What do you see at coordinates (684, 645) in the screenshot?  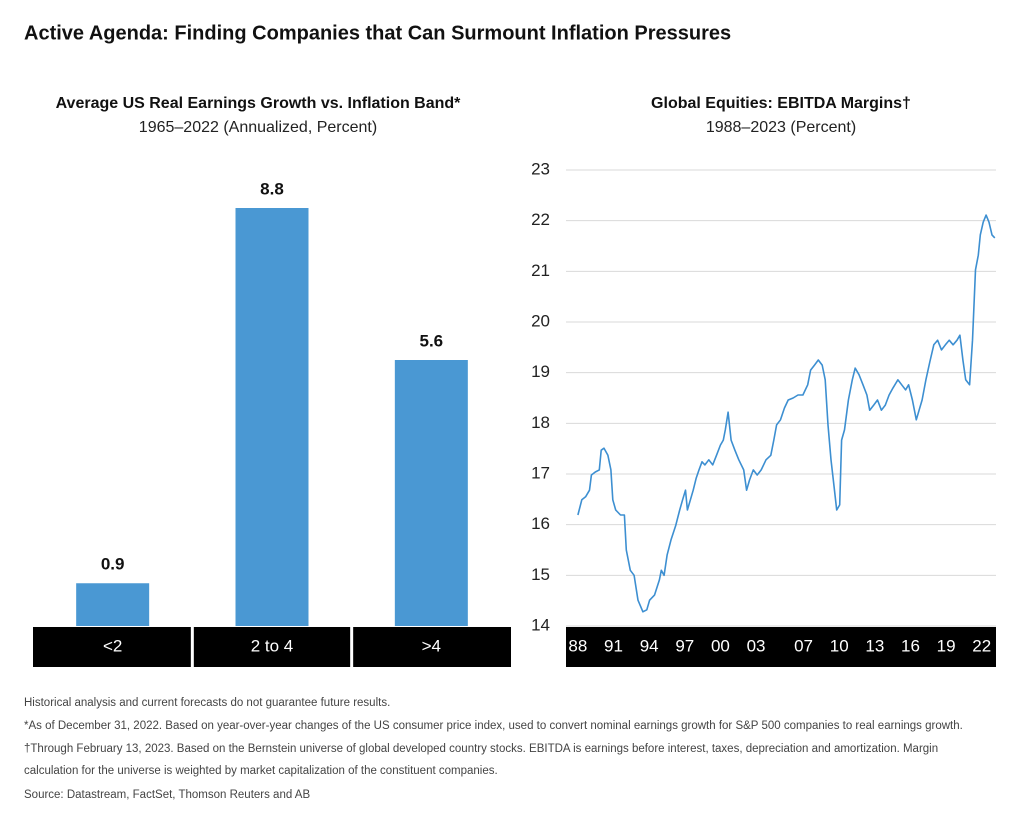 I see `x-tick-label: 97` at bounding box center [684, 645].